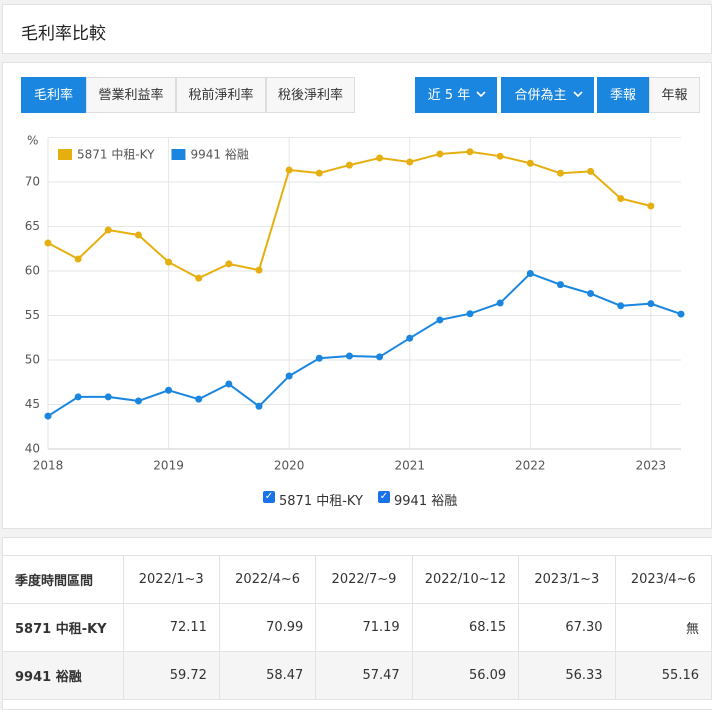 The height and width of the screenshot is (710, 712). I want to click on table-cell: 67.30, so click(567, 627).